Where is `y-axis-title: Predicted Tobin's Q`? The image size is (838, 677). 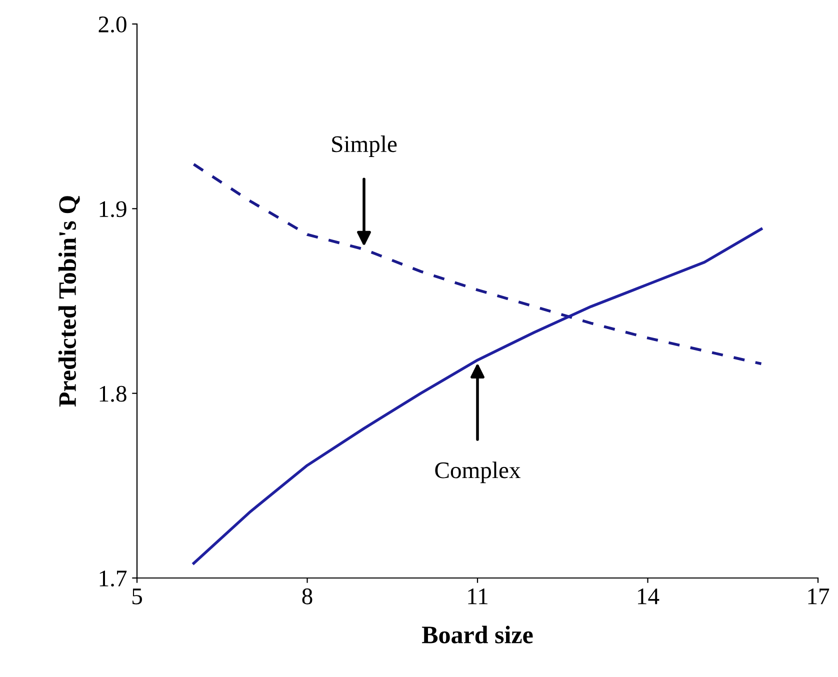
y-axis-title: Predicted Tobin's Q is located at coordinates (69, 301).